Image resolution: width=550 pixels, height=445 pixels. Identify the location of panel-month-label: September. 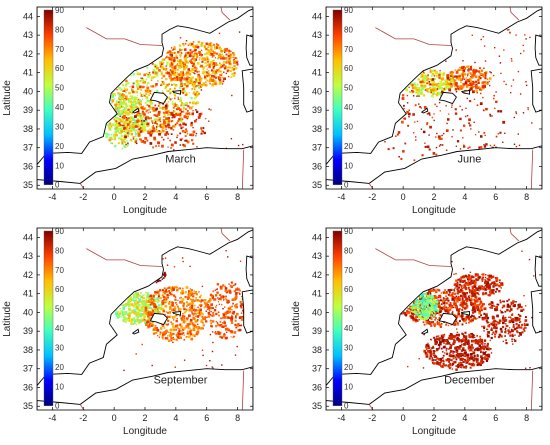
(181, 381).